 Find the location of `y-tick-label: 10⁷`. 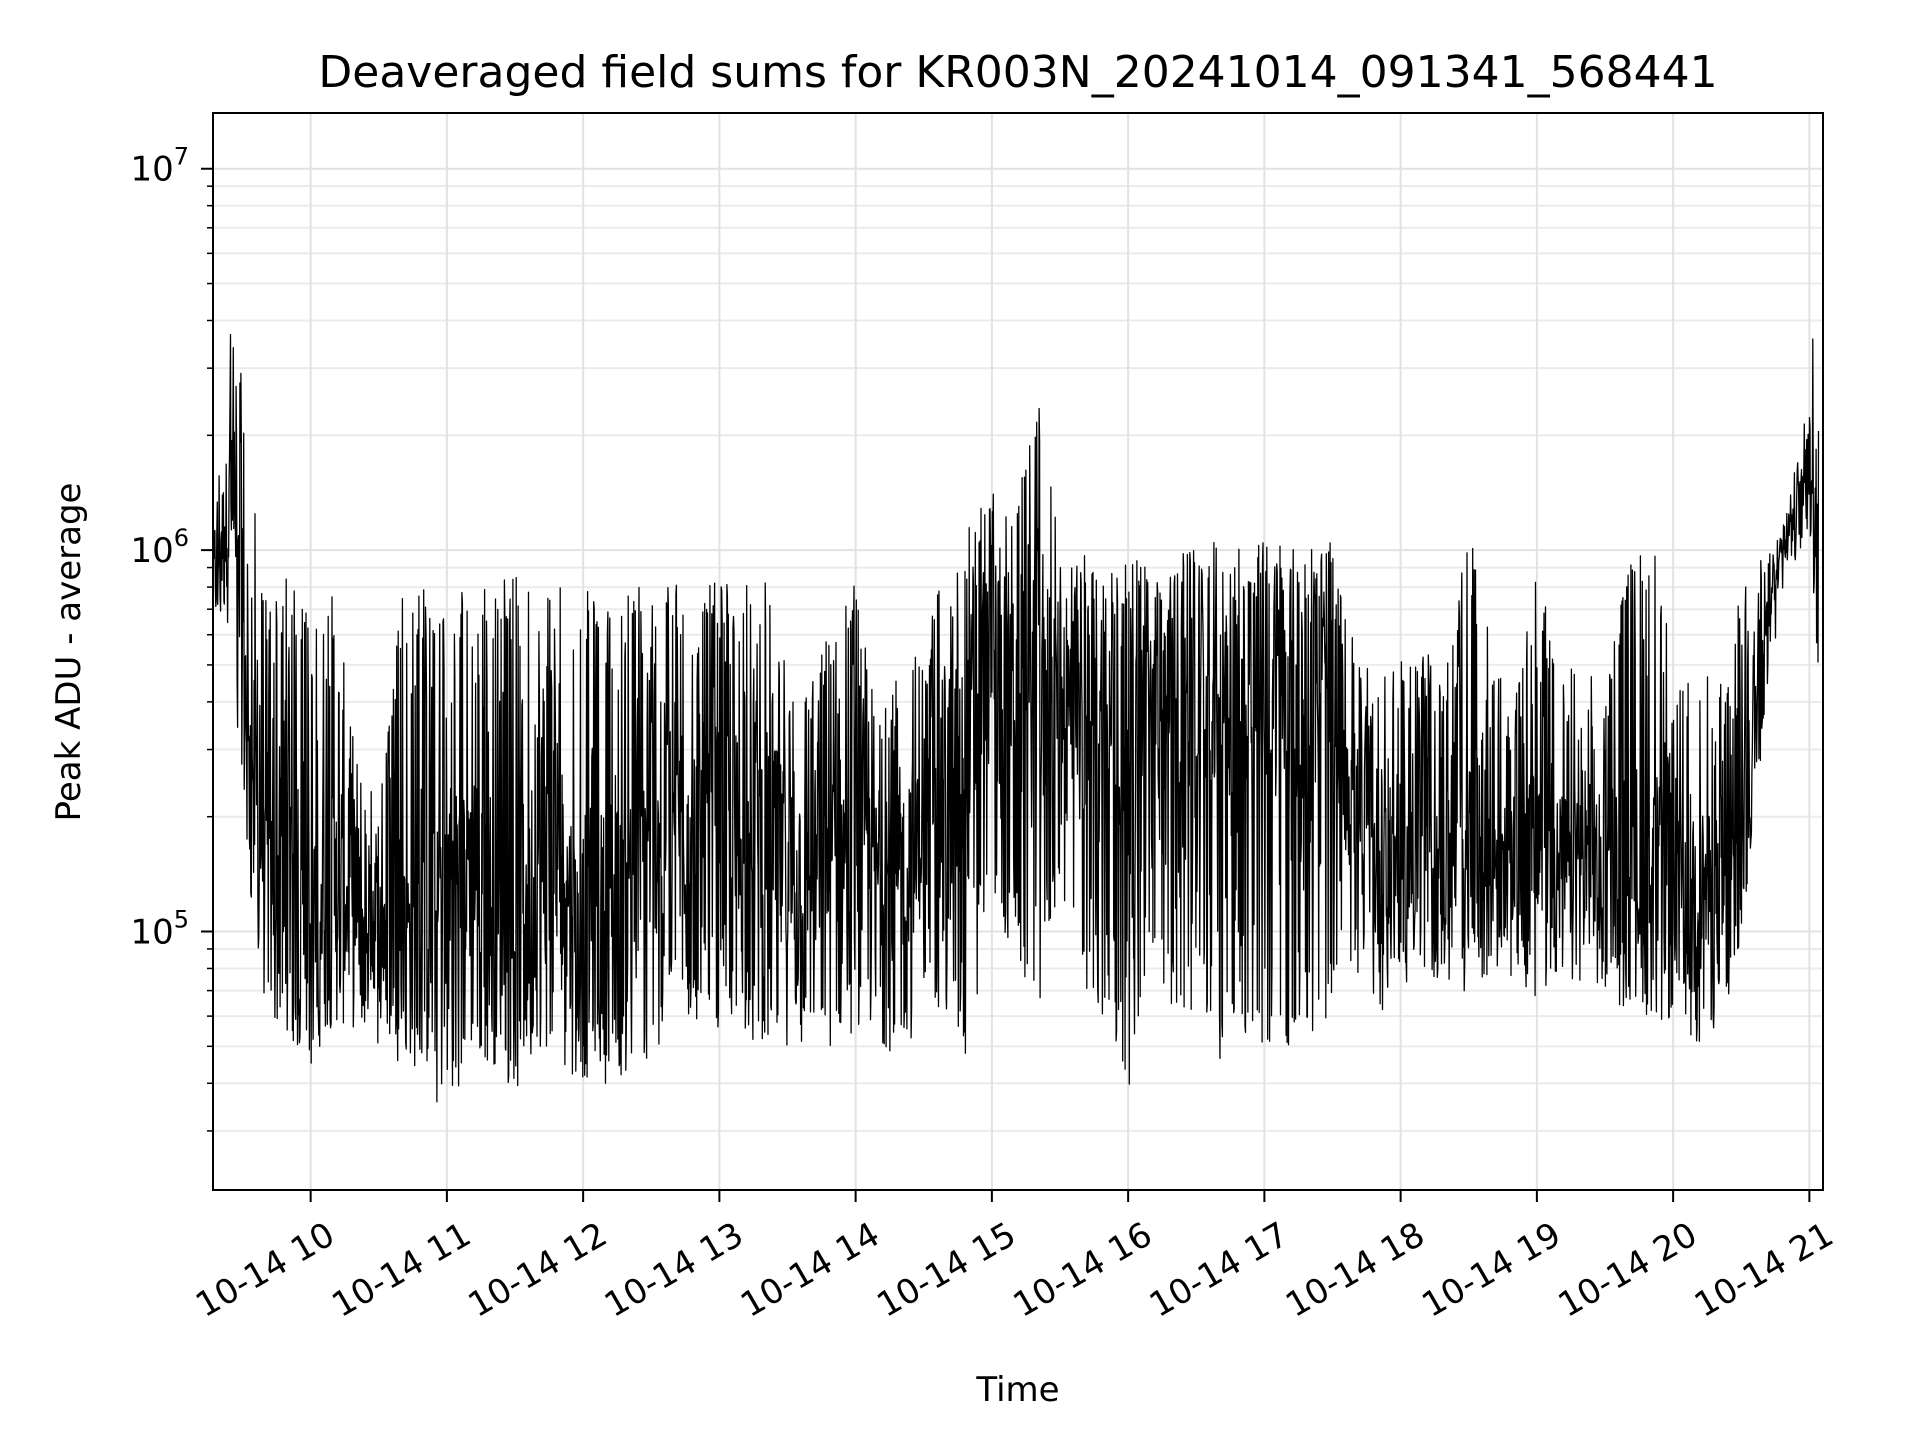

y-tick-label: 10⁷ is located at coordinates (159, 166).